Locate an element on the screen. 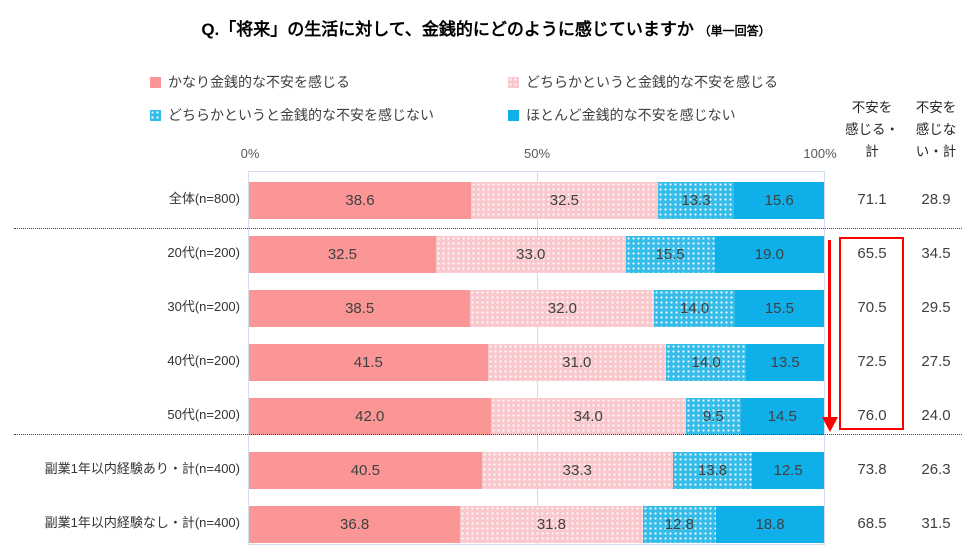 The image size is (972, 553). bar-50s: 42.0 34.0 9.5 14.5 is located at coordinates (536, 416).